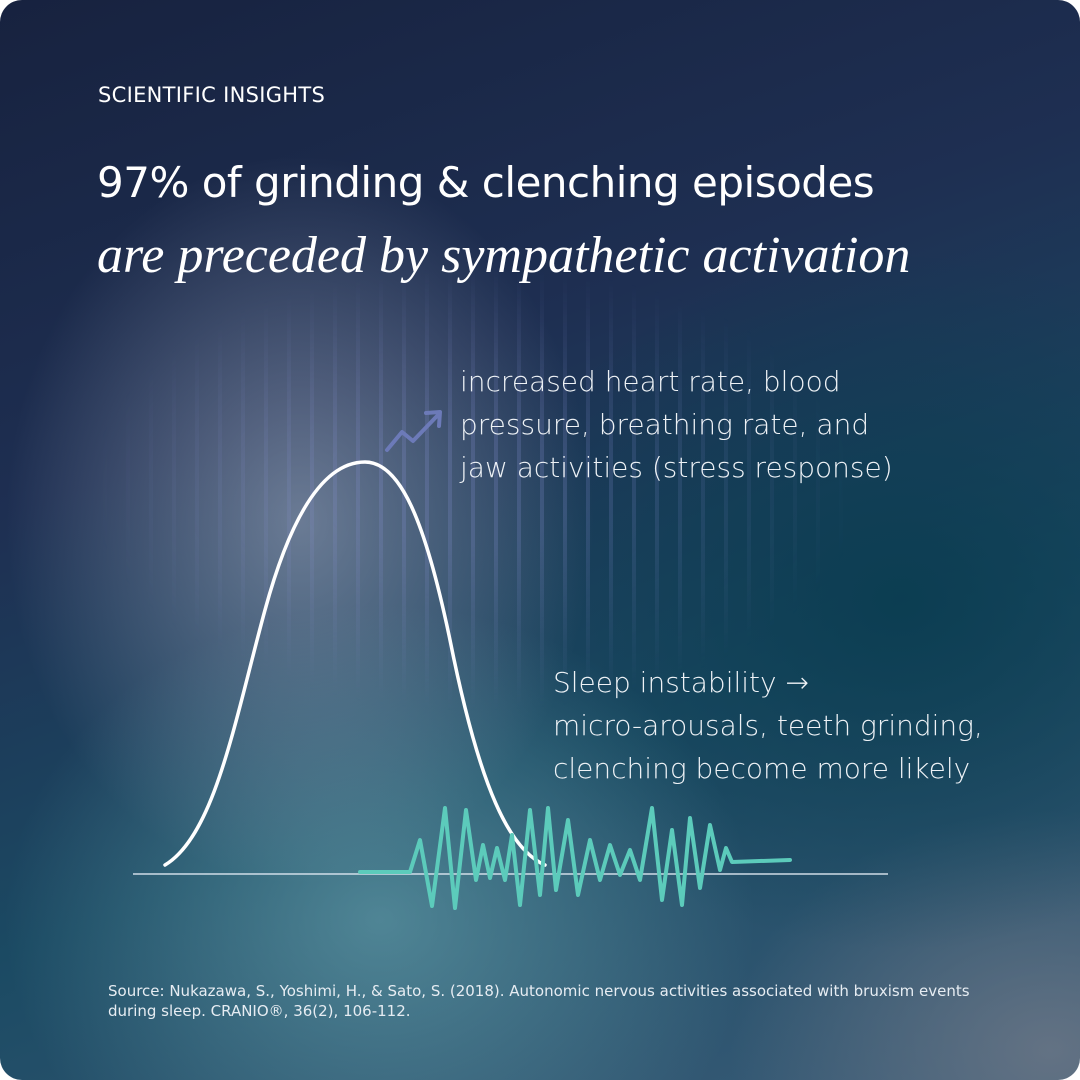 The height and width of the screenshot is (1080, 1080). I want to click on annotation-line: pressure, breathing rate, and, so click(665, 424).